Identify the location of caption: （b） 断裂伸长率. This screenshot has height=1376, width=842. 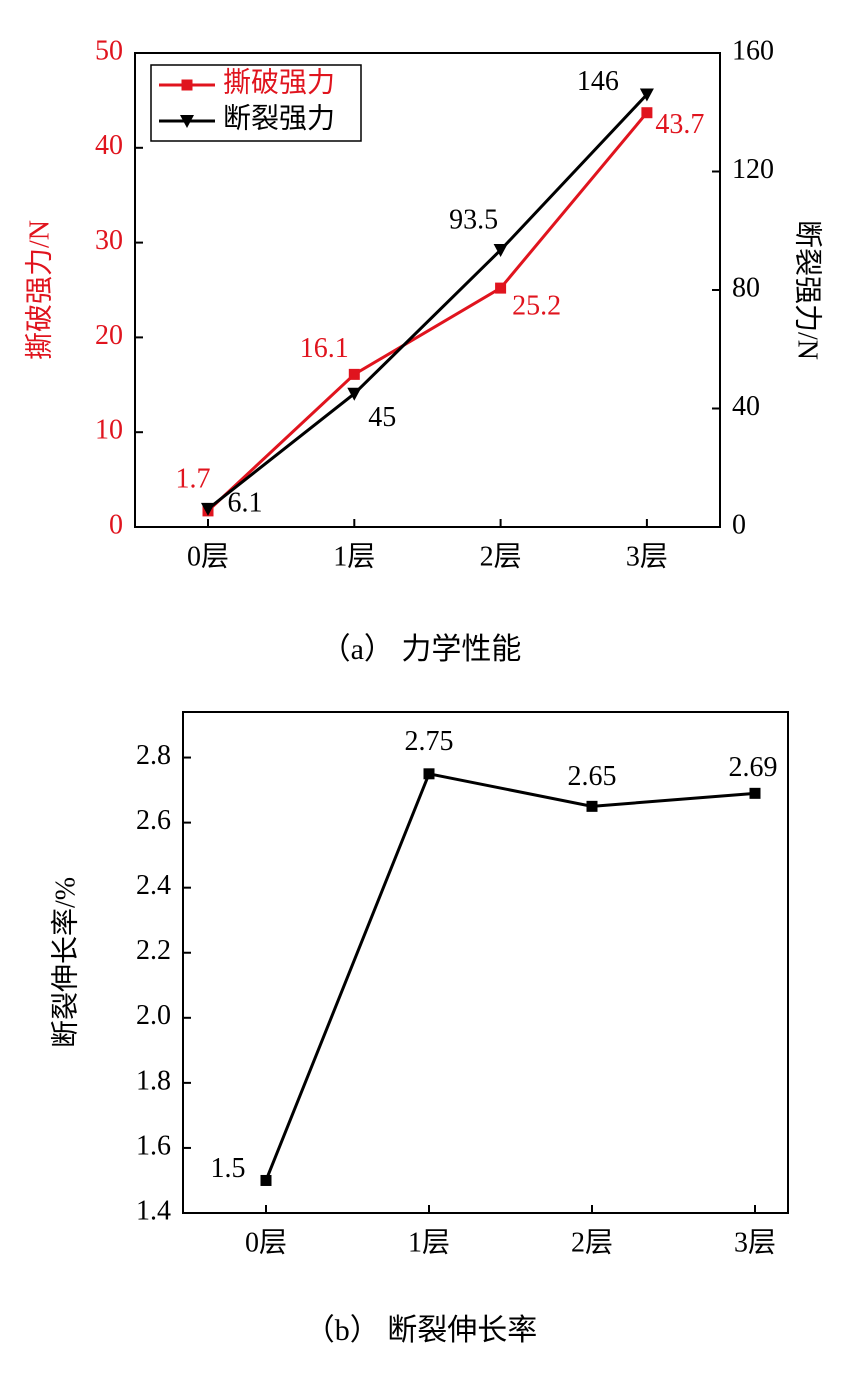
(421, 1330).